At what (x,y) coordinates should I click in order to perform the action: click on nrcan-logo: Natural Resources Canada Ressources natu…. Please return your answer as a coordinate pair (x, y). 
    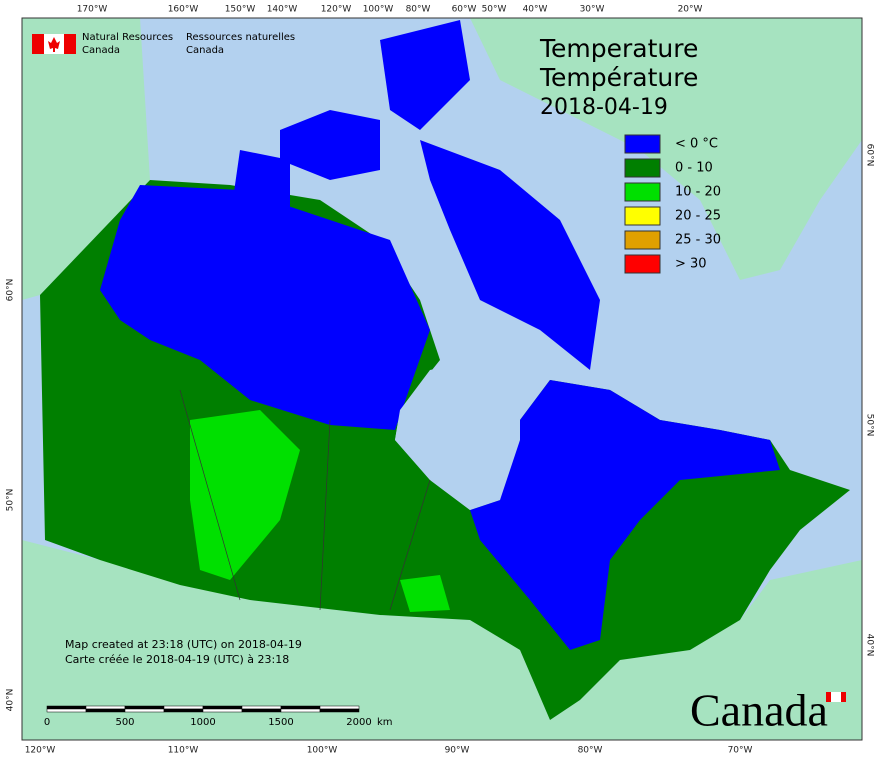
    Looking at the image, I should click on (163, 44).